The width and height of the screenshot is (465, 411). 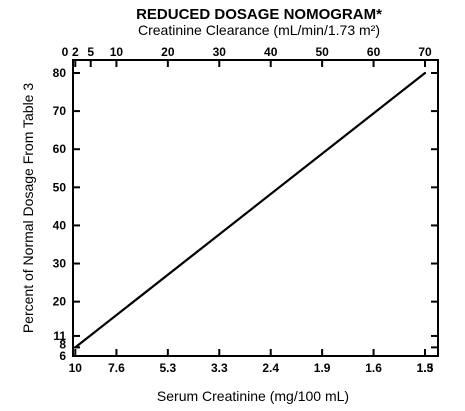 What do you see at coordinates (90, 52) in the screenshot?
I see `top-tick-label-5: 5` at bounding box center [90, 52].